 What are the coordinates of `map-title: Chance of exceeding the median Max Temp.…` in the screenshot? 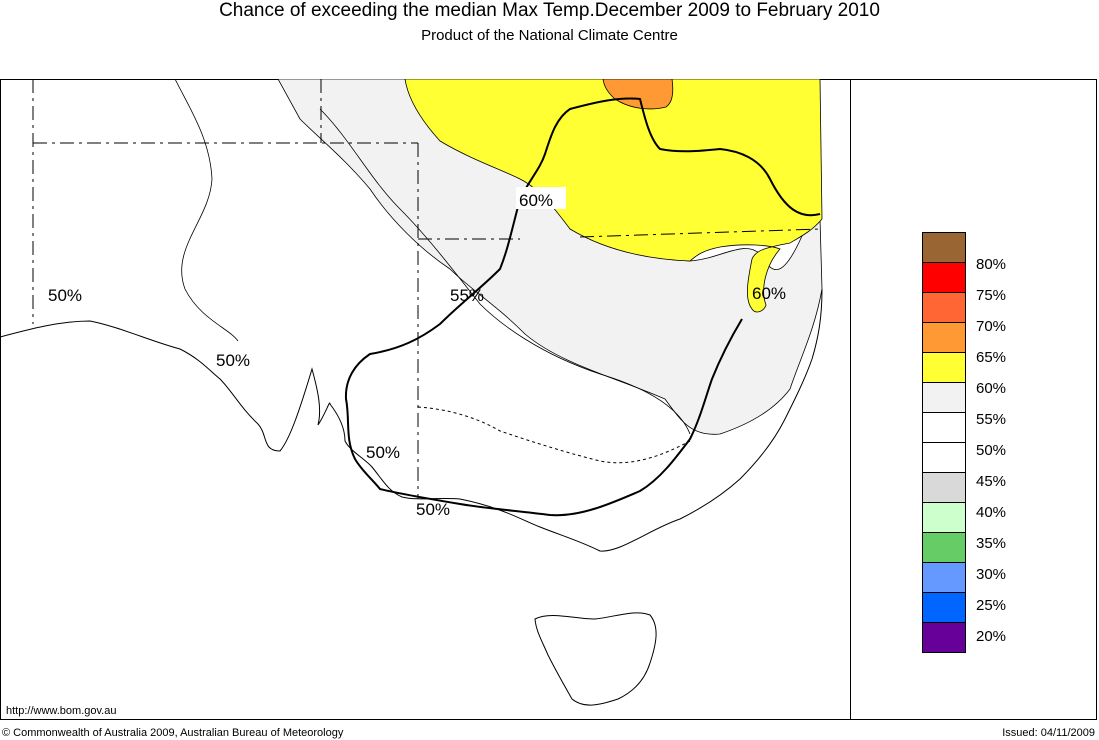 It's located at (549, 10).